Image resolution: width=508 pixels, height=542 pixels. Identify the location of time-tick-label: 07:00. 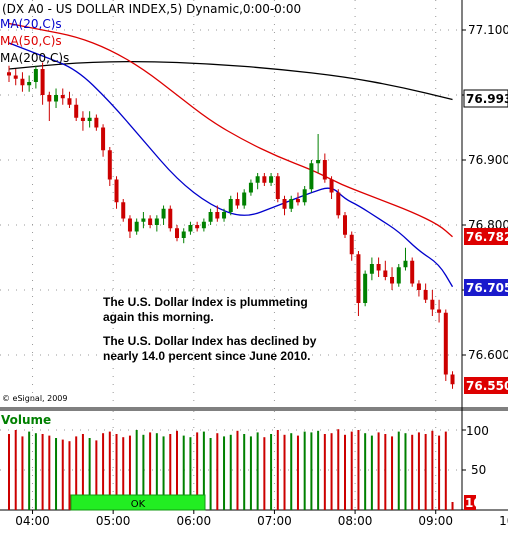
(274, 521).